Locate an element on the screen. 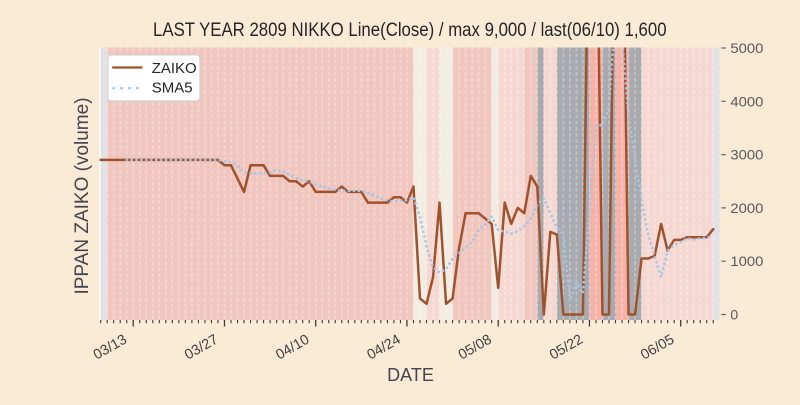 This screenshot has height=405, width=800. svg-text: 1000 is located at coordinates (746, 261).